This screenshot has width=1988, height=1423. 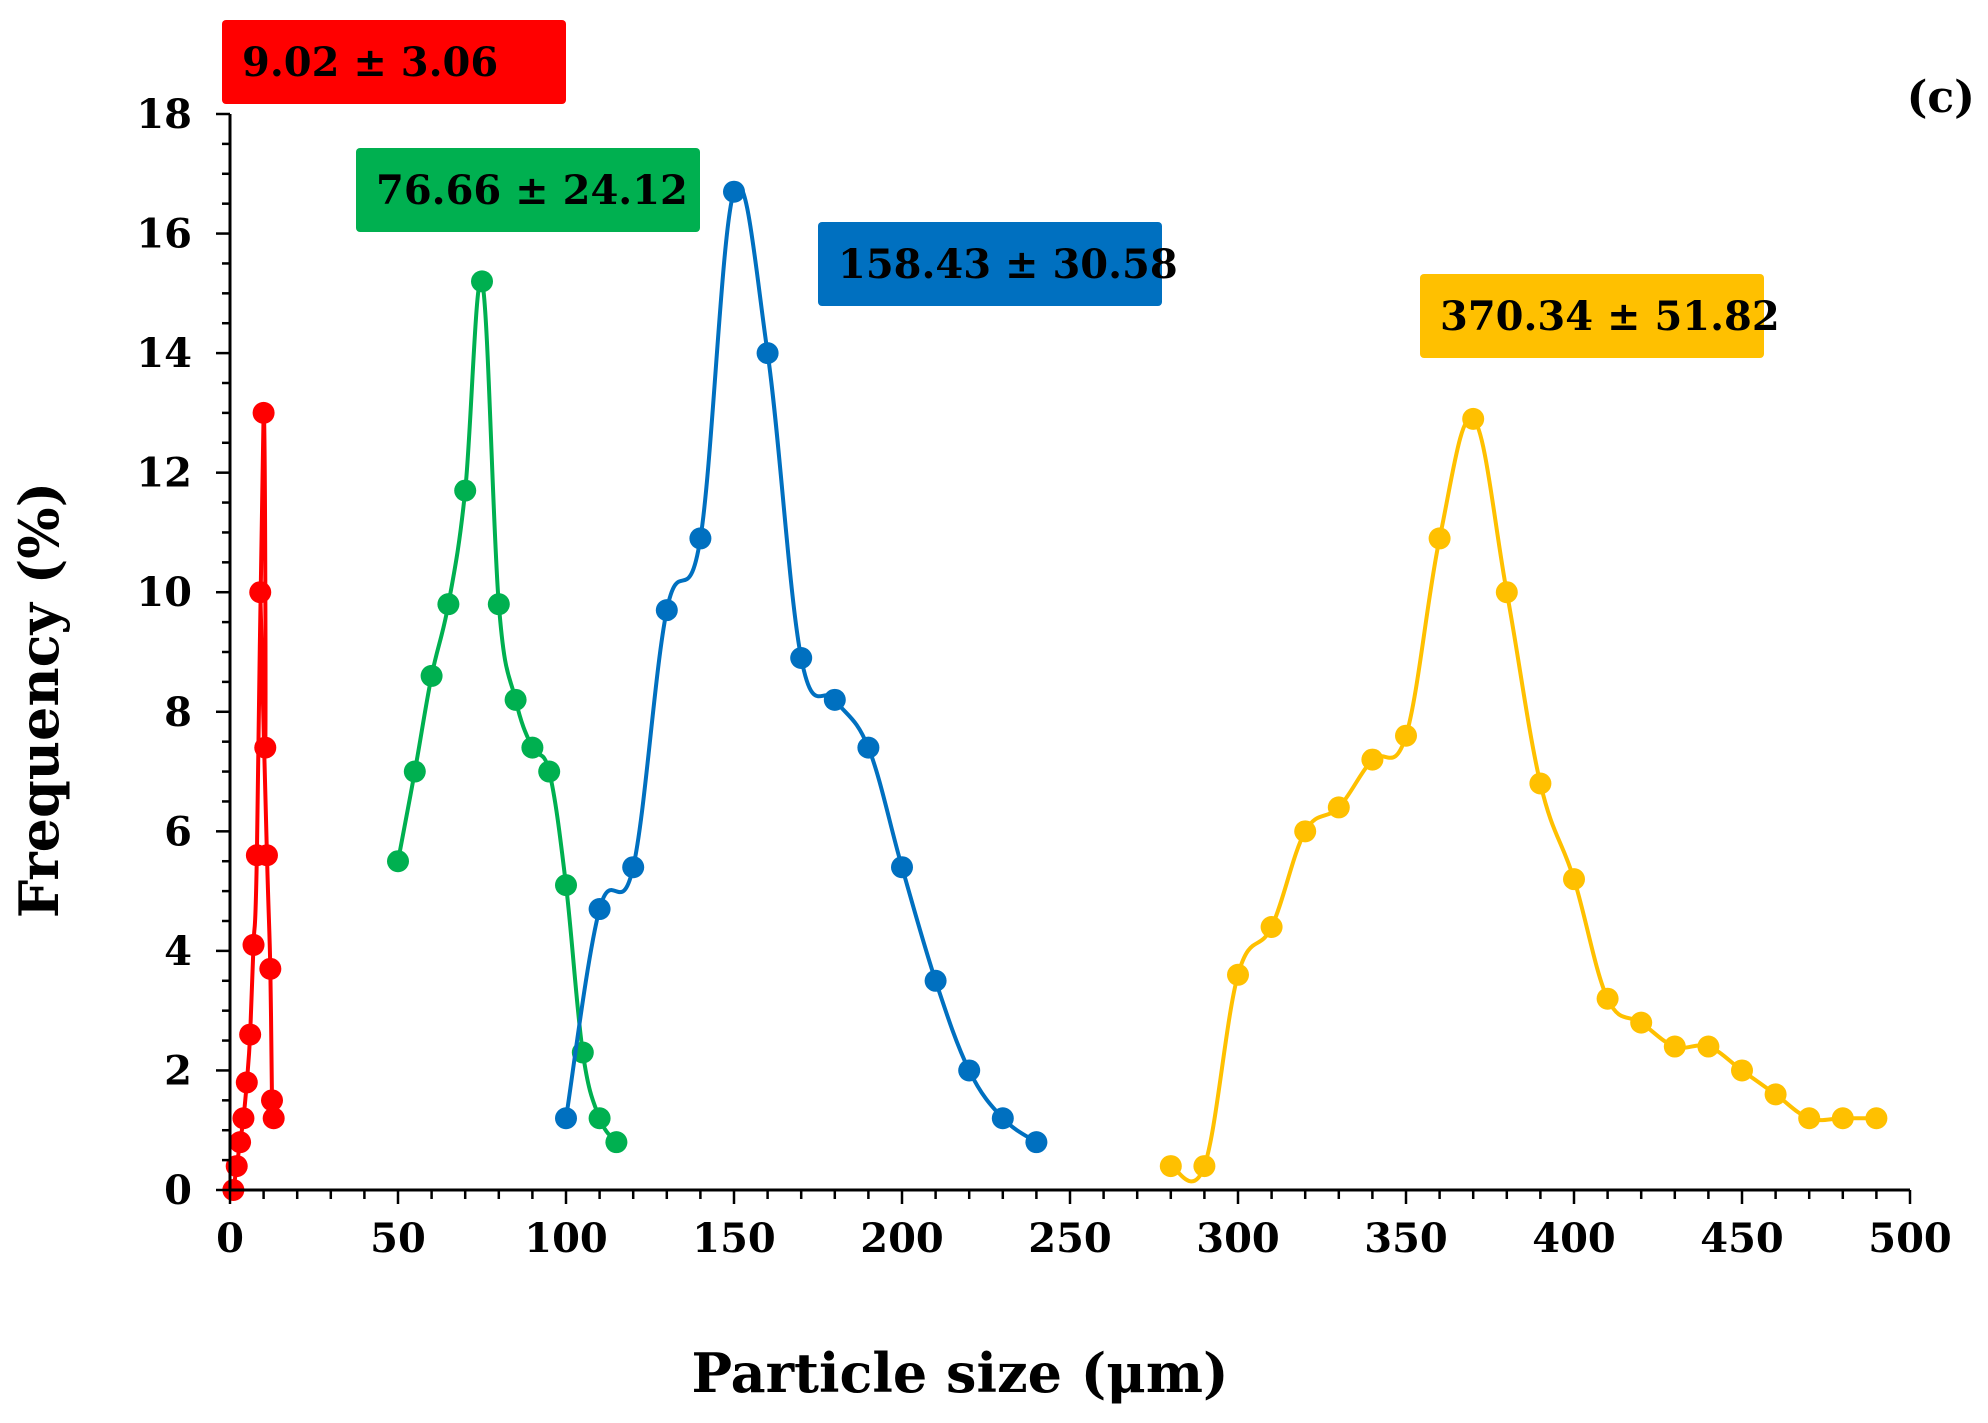 What do you see at coordinates (1610, 316) in the screenshot?
I see `annotation-label-yellow: 370.34 ± 51.82` at bounding box center [1610, 316].